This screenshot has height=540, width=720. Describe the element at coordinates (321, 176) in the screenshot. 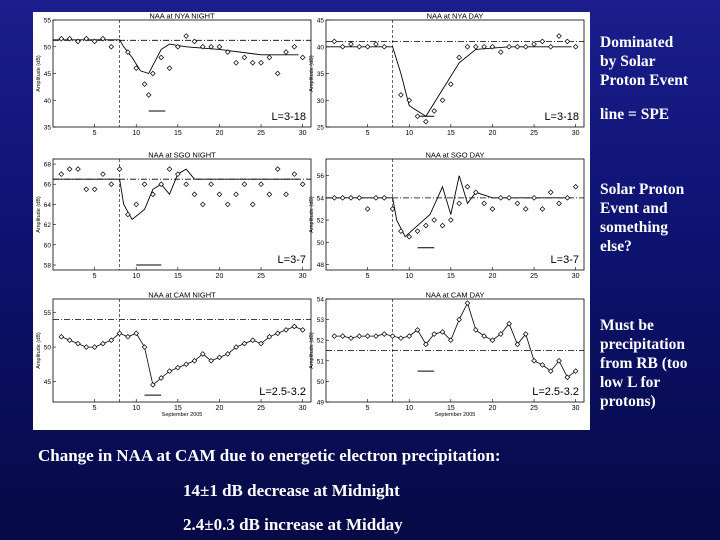

I see `y-tick-label: 56` at that location.